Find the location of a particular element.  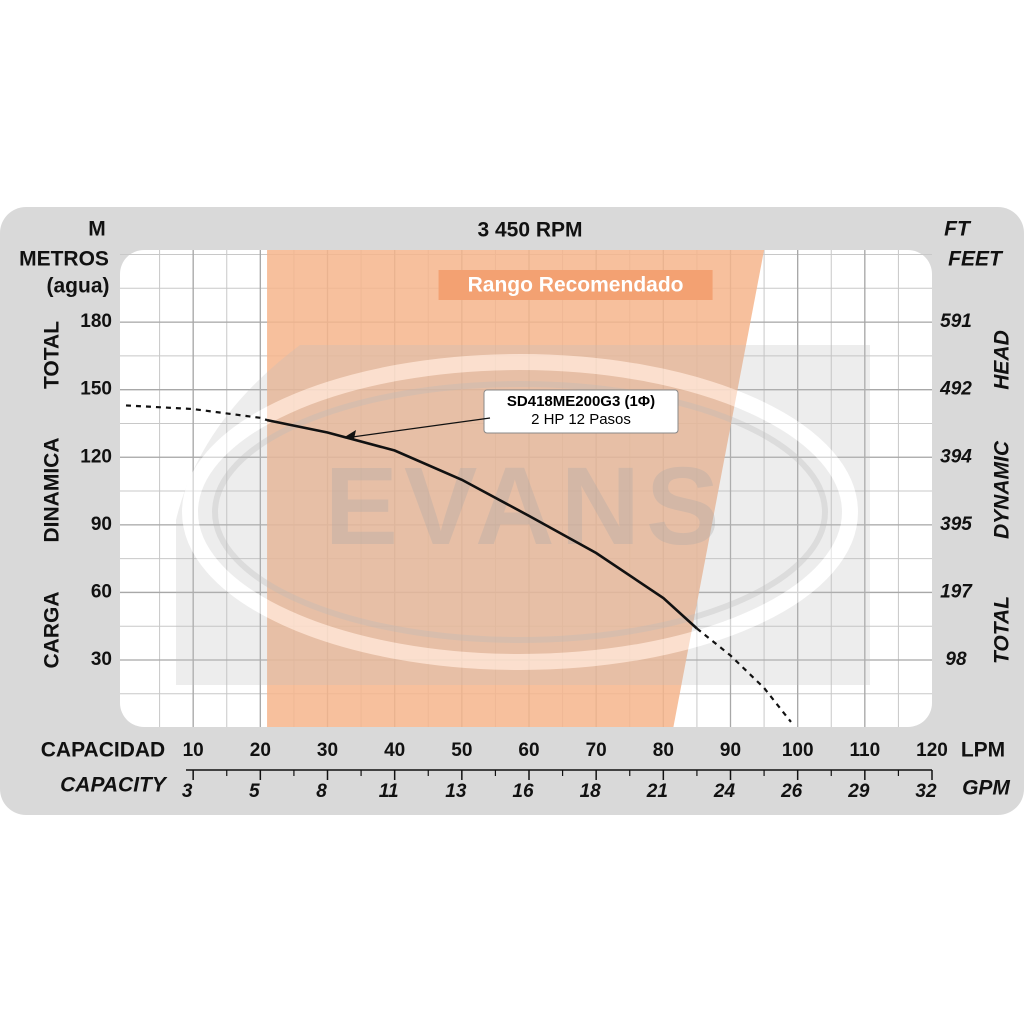

x-tick-label: 50 is located at coordinates (461, 750).